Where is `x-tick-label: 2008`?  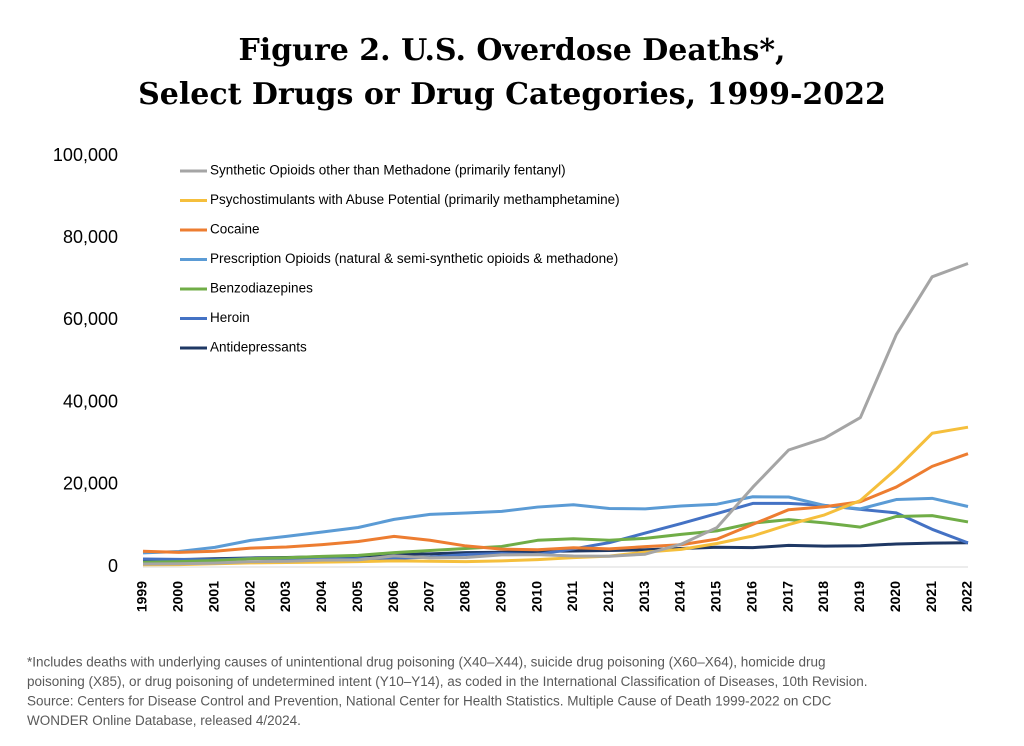
x-tick-label: 2008 is located at coordinates (465, 596).